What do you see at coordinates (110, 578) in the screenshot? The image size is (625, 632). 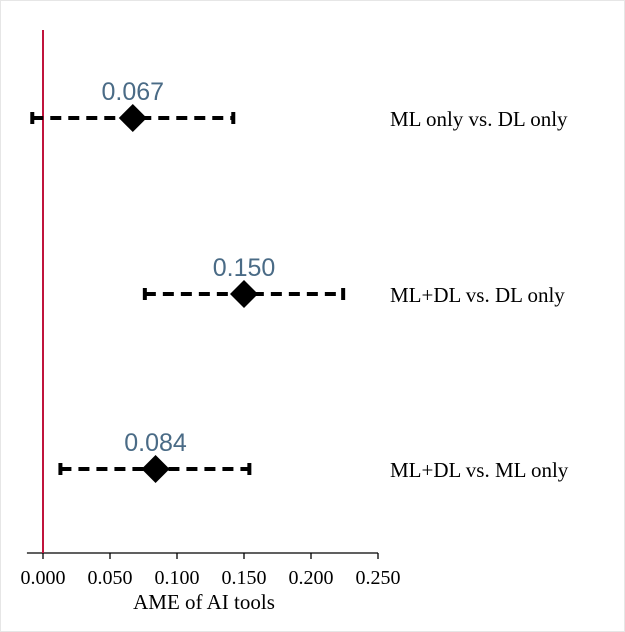 I see `x-tick-label: 0.050` at bounding box center [110, 578].